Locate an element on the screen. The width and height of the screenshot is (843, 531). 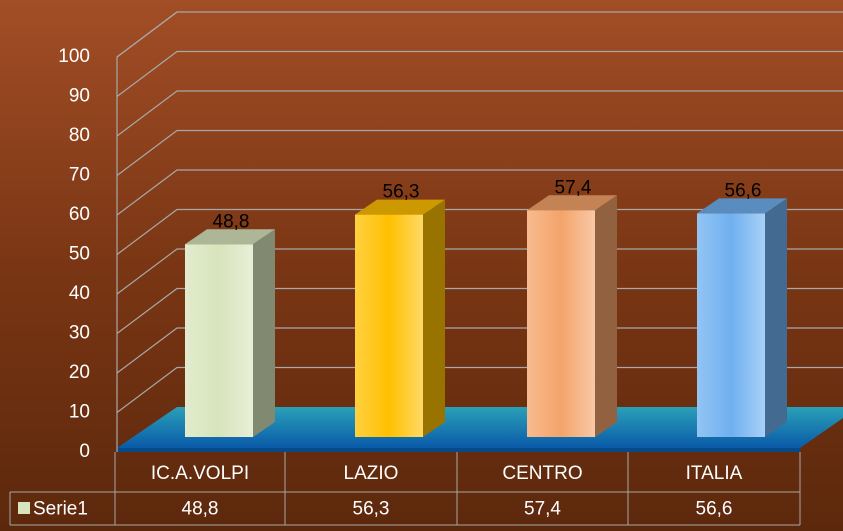
y-tick-label: 90 is located at coordinates (79, 96).